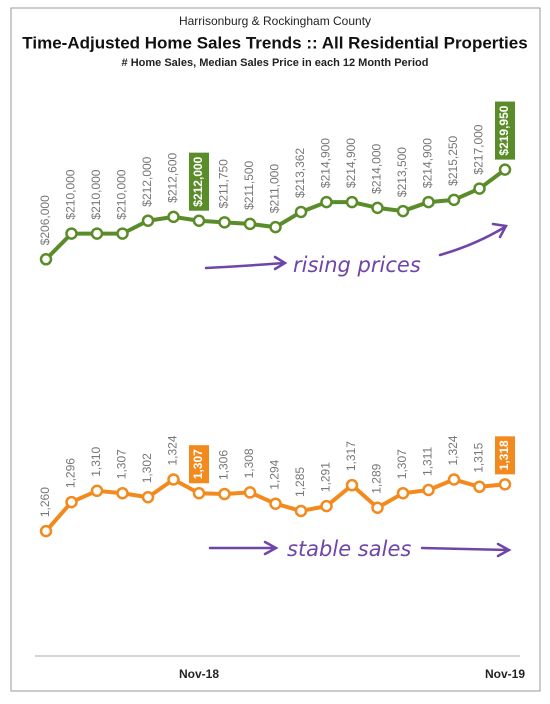  What do you see at coordinates (377, 478) in the screenshot?
I see `data-label: 1,289` at bounding box center [377, 478].